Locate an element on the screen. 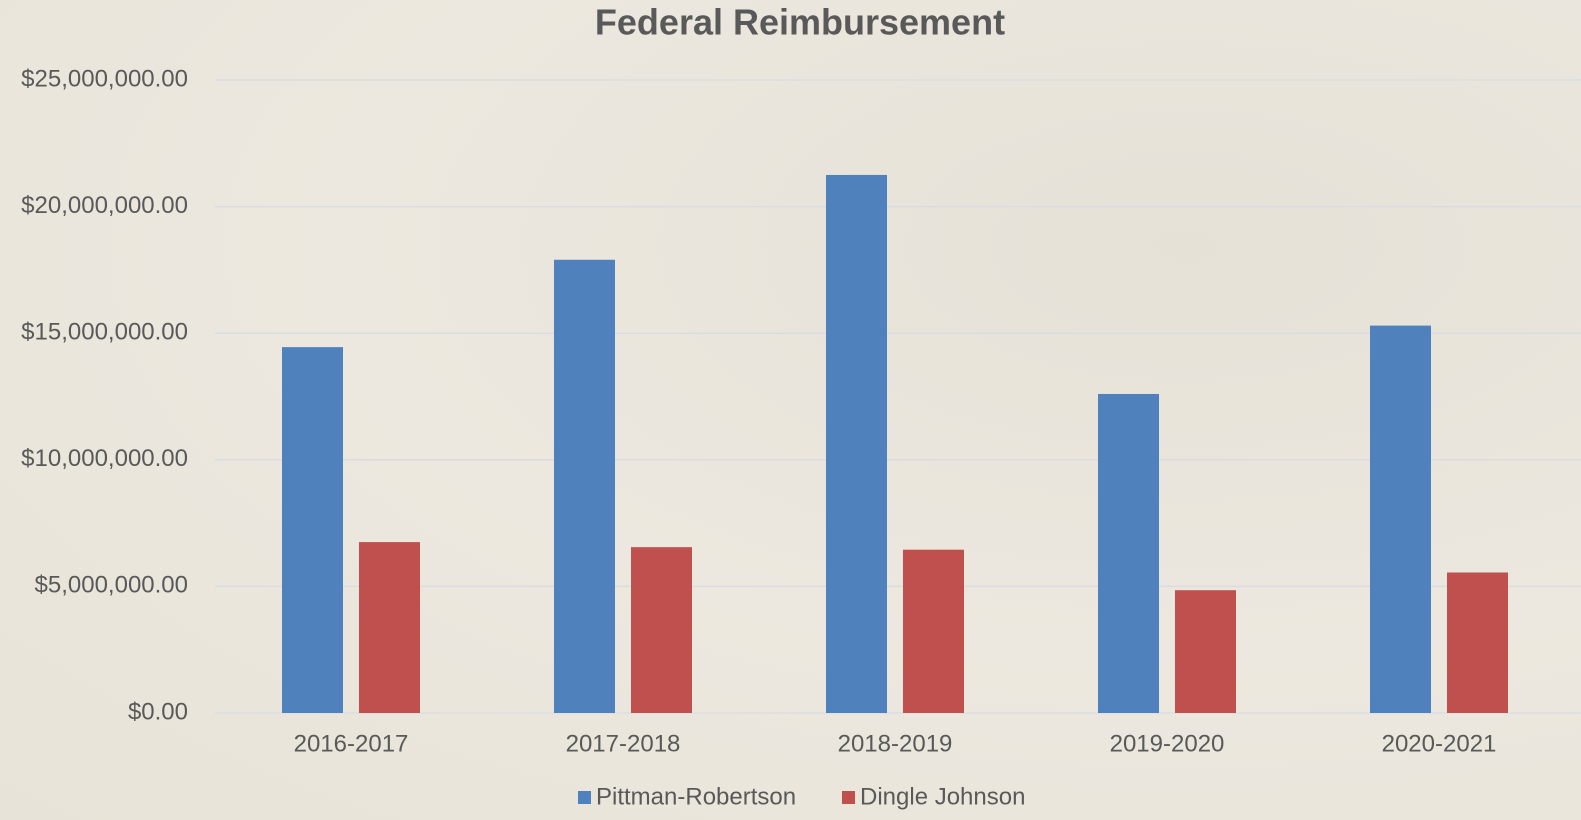 The height and width of the screenshot is (820, 1581). y-tick-label: $20,000,000.00 is located at coordinates (104, 205).